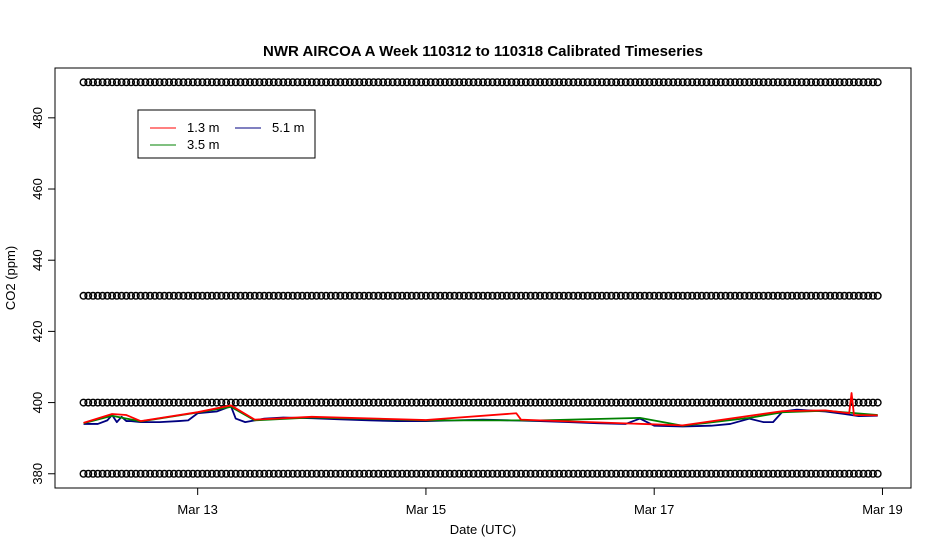 The image size is (936, 540). What do you see at coordinates (10, 278) in the screenshot?
I see `y-axis-label: CO2 (ppm)` at bounding box center [10, 278].